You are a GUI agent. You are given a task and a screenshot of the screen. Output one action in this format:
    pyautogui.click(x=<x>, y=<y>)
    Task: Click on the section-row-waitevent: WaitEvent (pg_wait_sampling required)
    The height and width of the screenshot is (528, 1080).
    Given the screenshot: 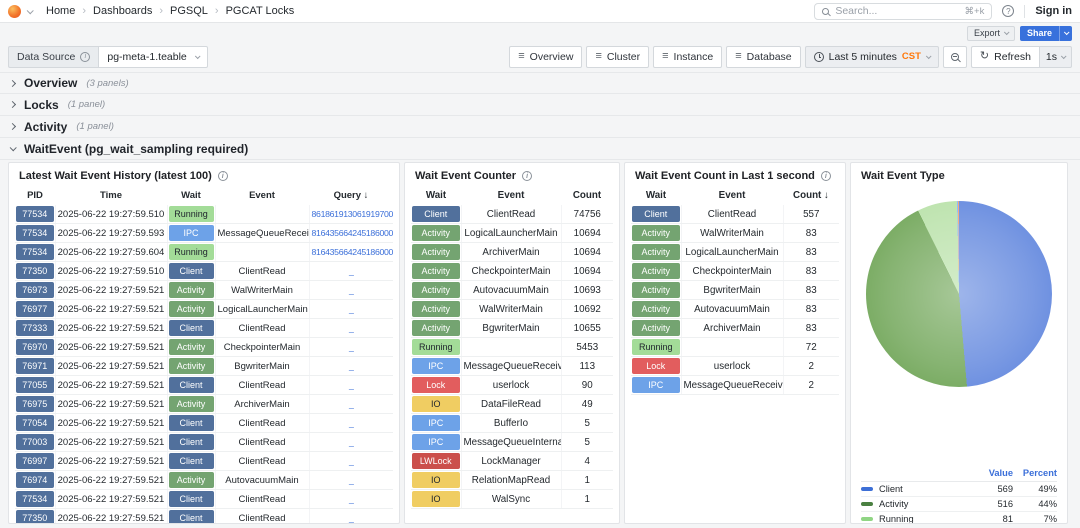 What is the action you would take?
    pyautogui.click(x=540, y=149)
    